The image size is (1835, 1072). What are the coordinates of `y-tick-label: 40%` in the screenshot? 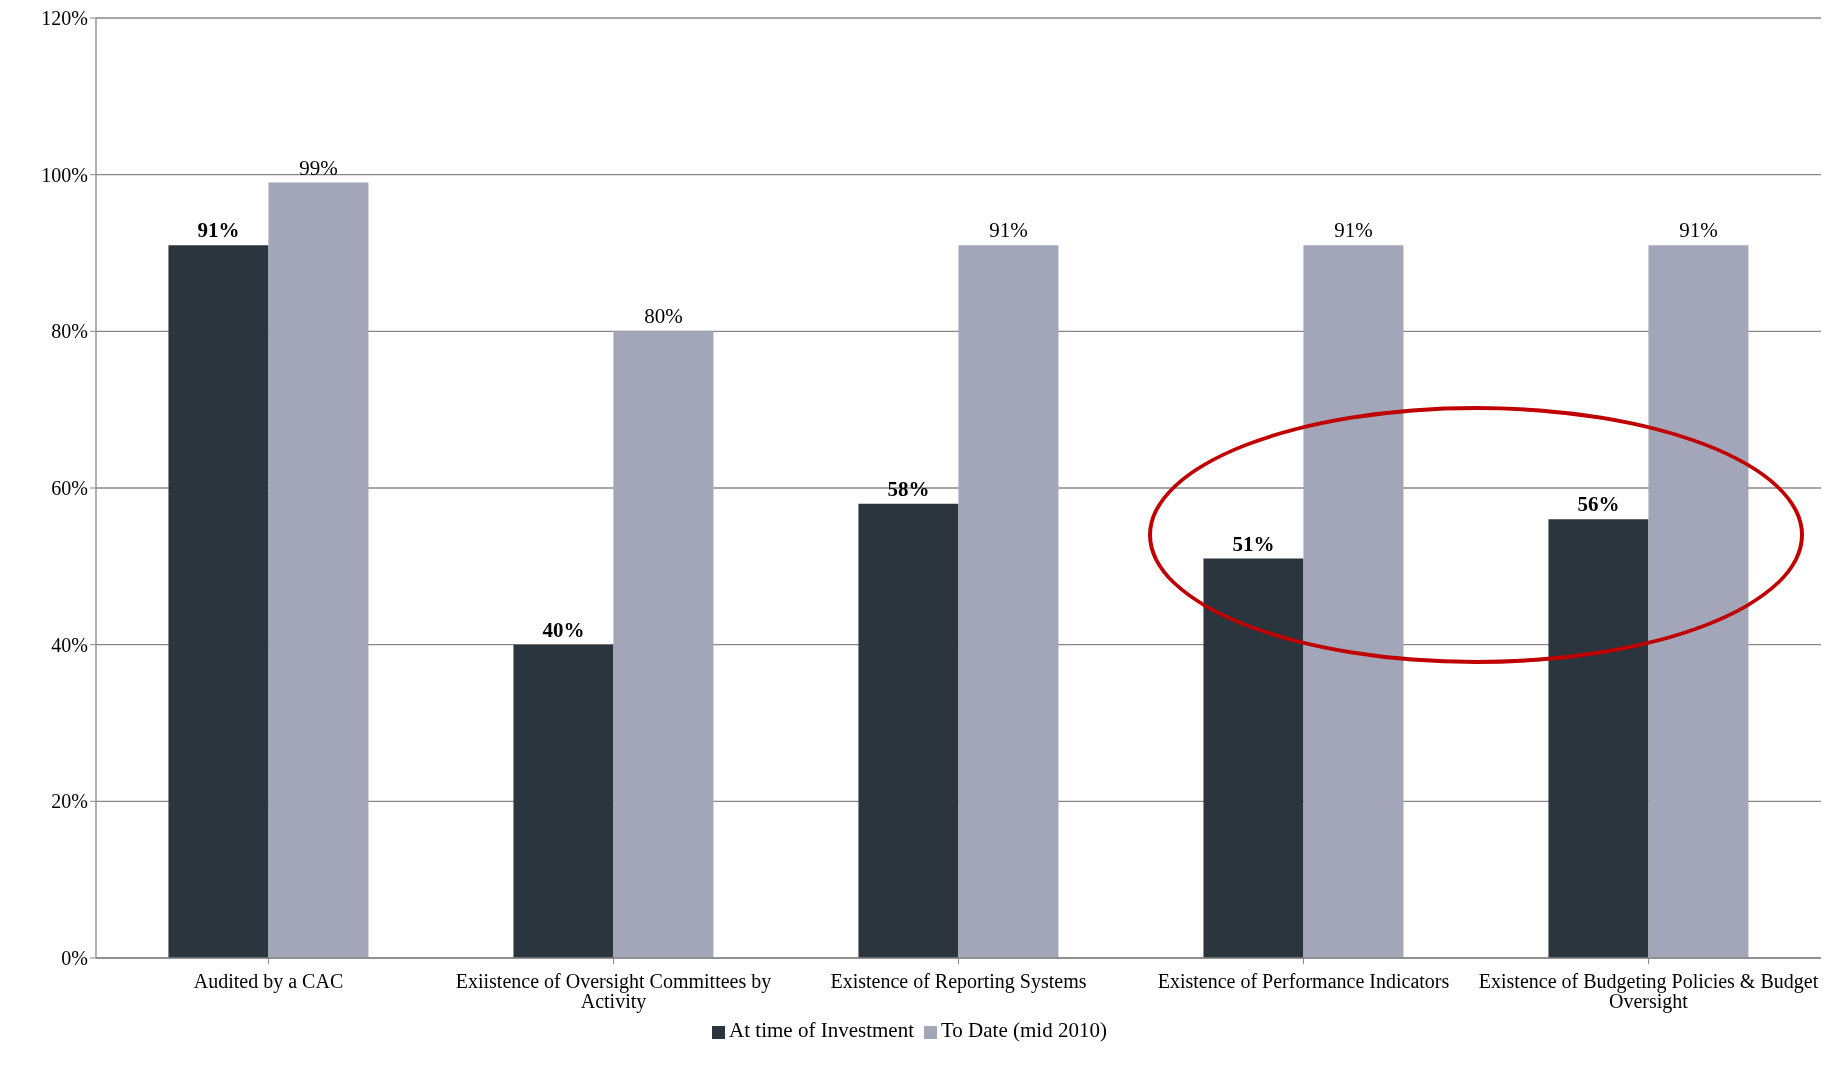 It's located at (69, 644).